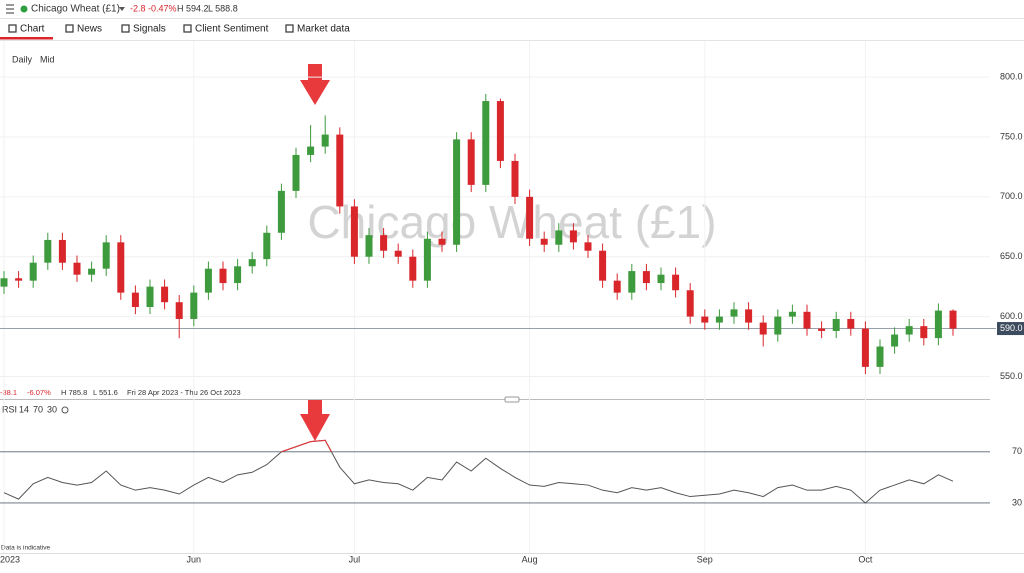 The image size is (1024, 573). What do you see at coordinates (1011, 316) in the screenshot?
I see `y-tick-label: 600.0` at bounding box center [1011, 316].